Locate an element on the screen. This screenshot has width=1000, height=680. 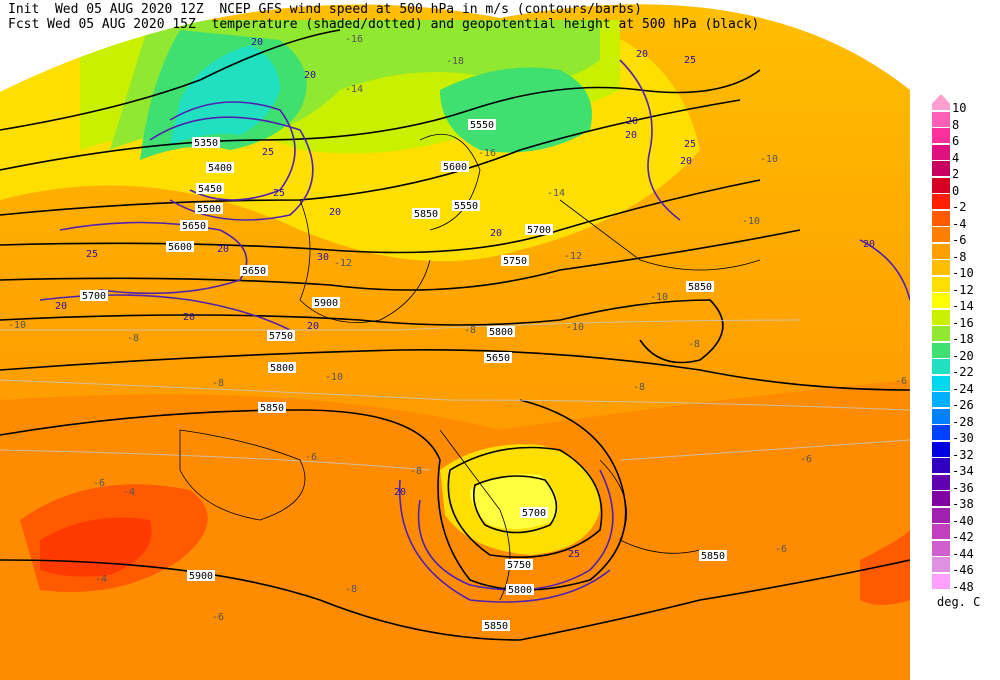
height-label: 5800 is located at coordinates (501, 332).